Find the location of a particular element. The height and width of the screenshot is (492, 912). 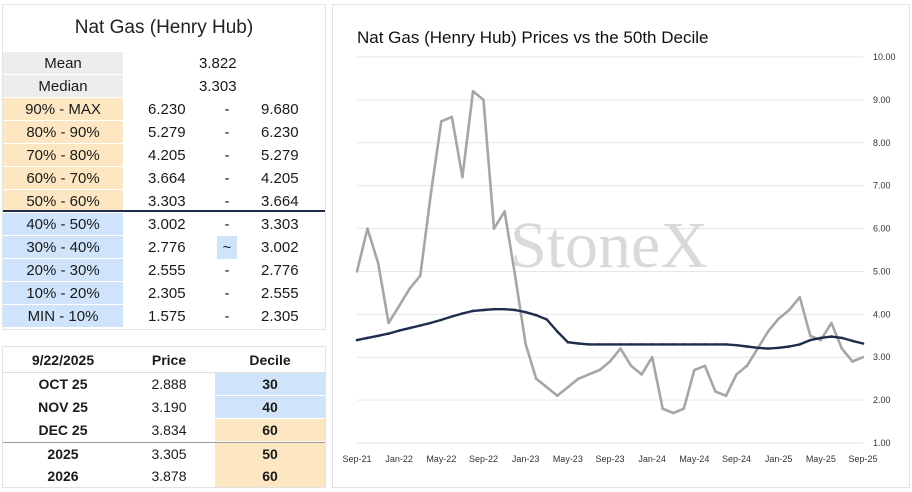

x-tick-label: Sep-25 is located at coordinates (862, 459).